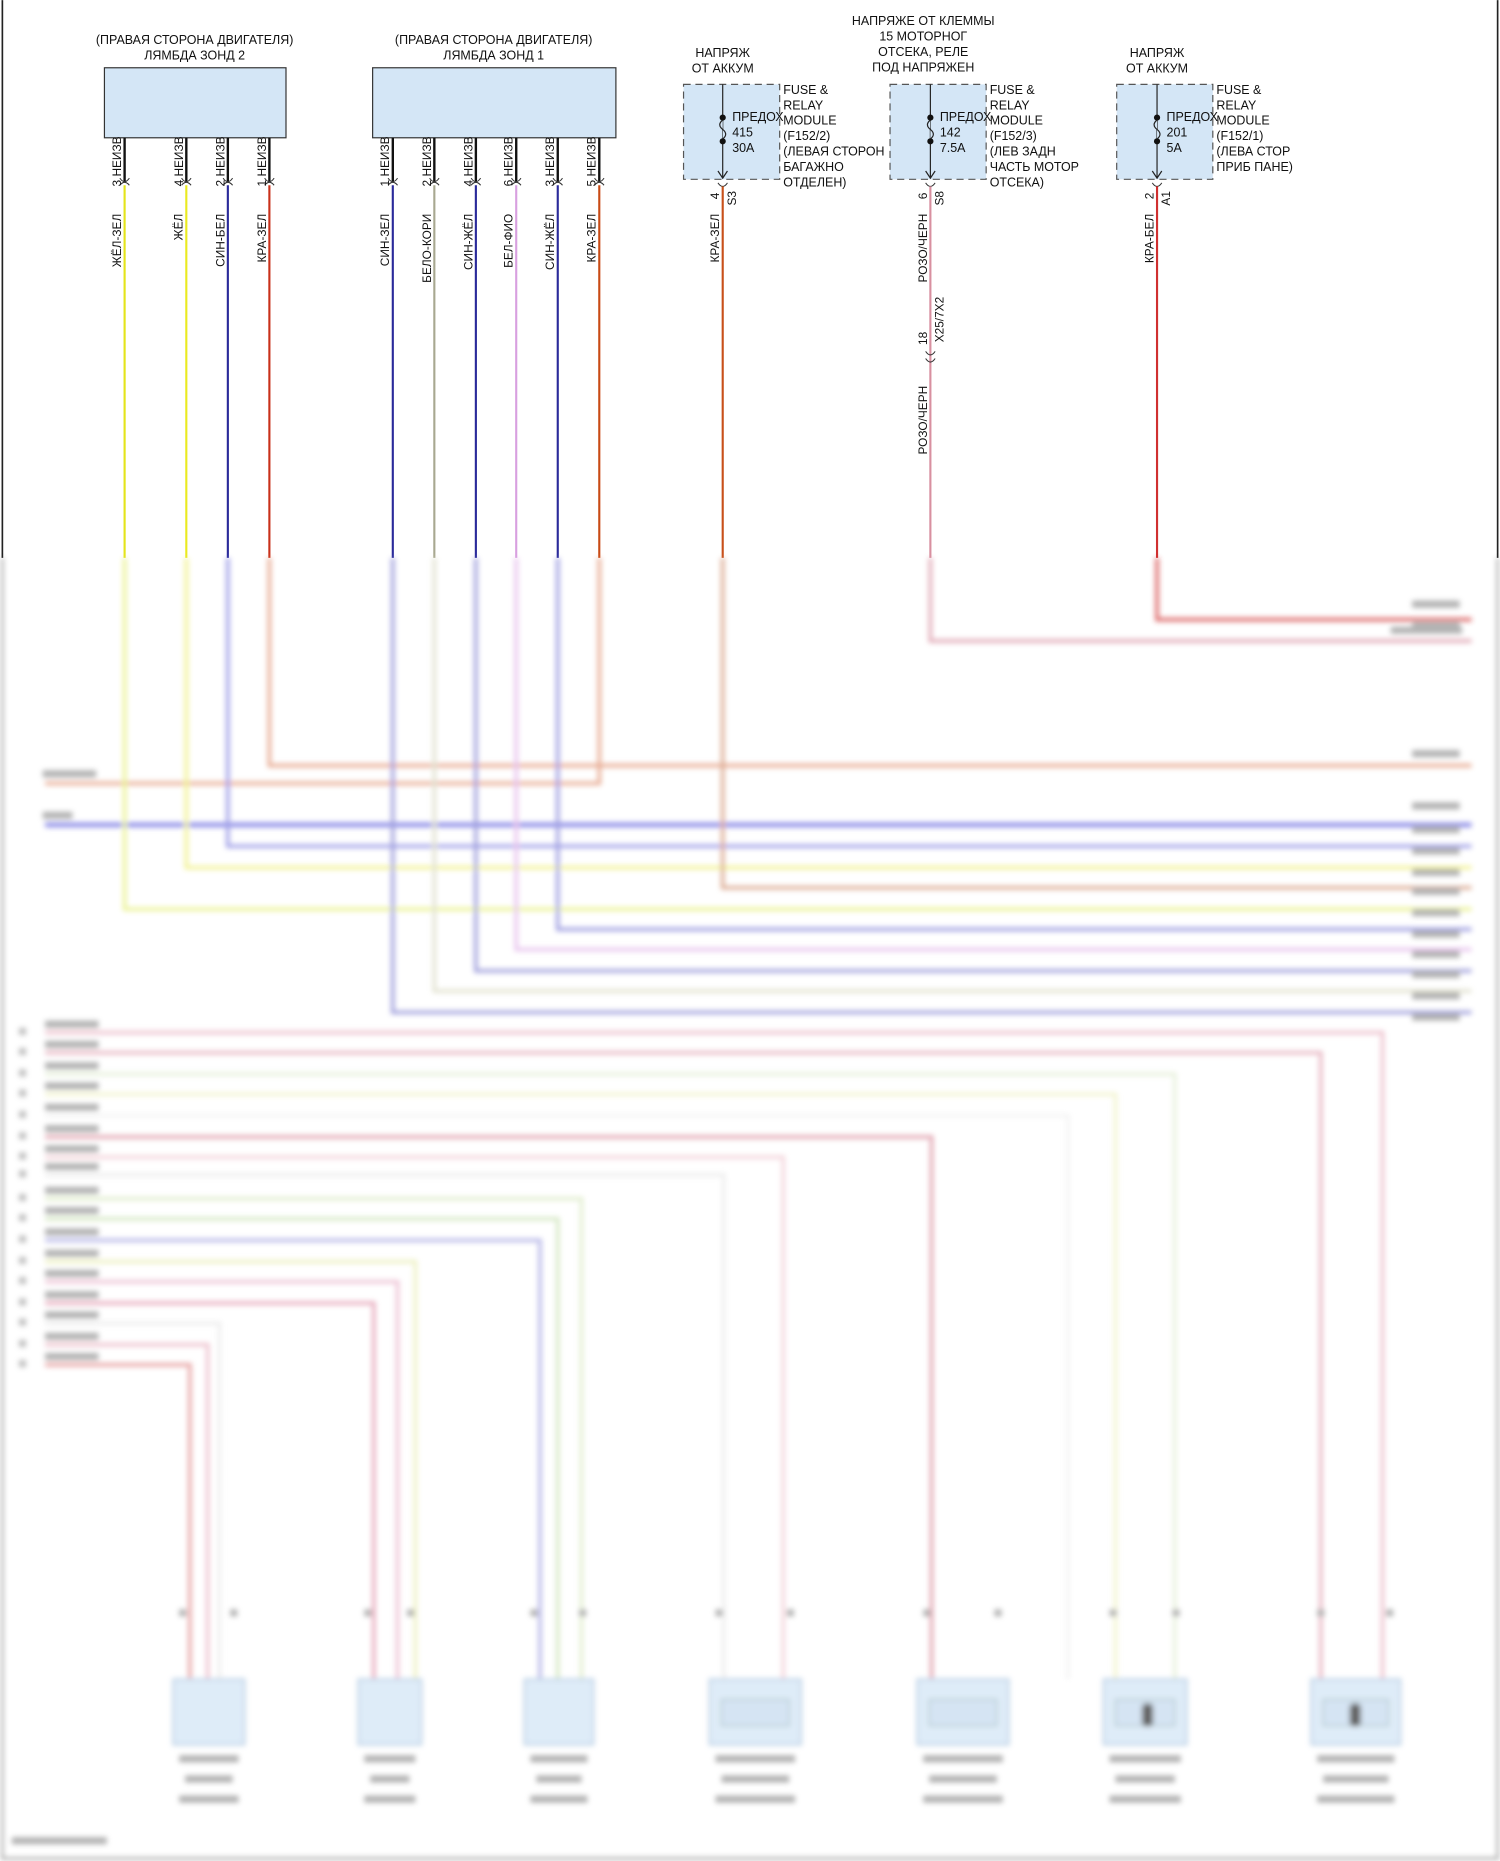 This screenshot has width=1500, height=1861. What do you see at coordinates (923, 338) in the screenshot?
I see `inline-pin-label: 18` at bounding box center [923, 338].